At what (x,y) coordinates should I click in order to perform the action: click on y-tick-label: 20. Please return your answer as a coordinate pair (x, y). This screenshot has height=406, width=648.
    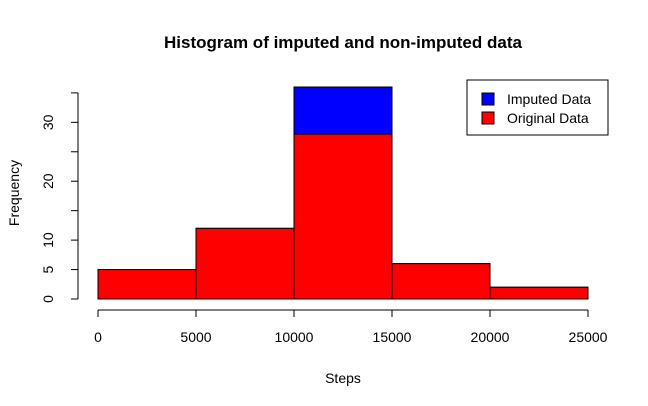
    Looking at the image, I should click on (48, 181).